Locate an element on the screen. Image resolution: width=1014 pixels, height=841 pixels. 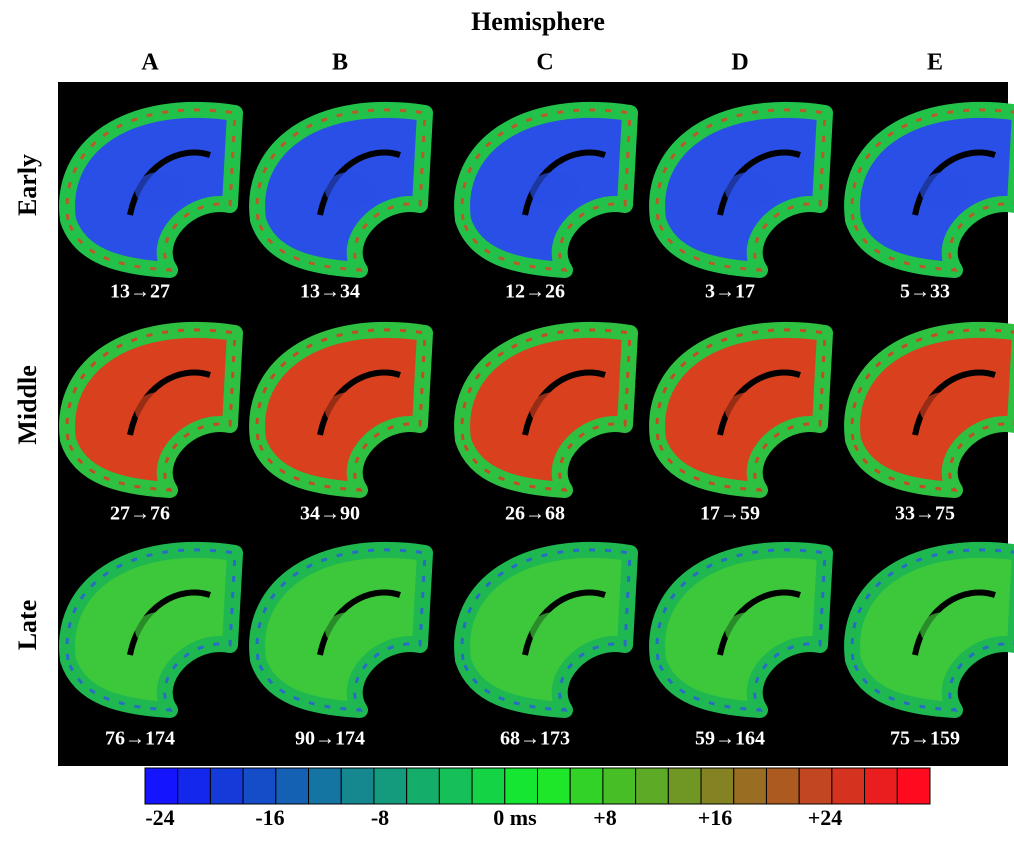
column-label: E is located at coordinates (935, 63).